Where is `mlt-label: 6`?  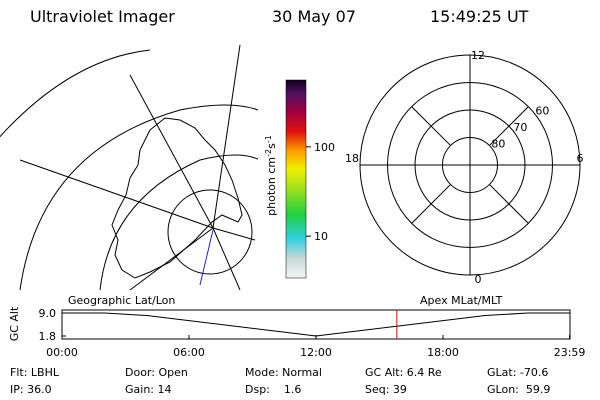
mlt-label: 6 is located at coordinates (580, 158).